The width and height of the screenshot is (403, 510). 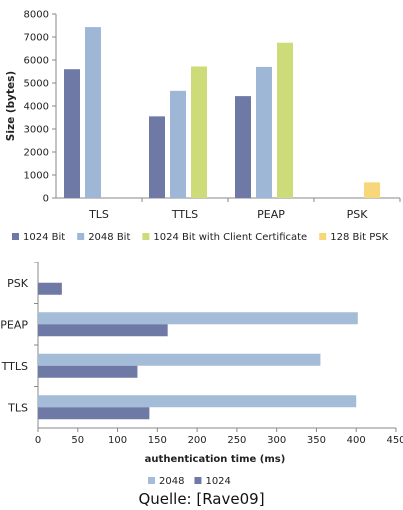 I want to click on legend-label-128-bit-psk: 128 Bit PSK, so click(x=359, y=237).